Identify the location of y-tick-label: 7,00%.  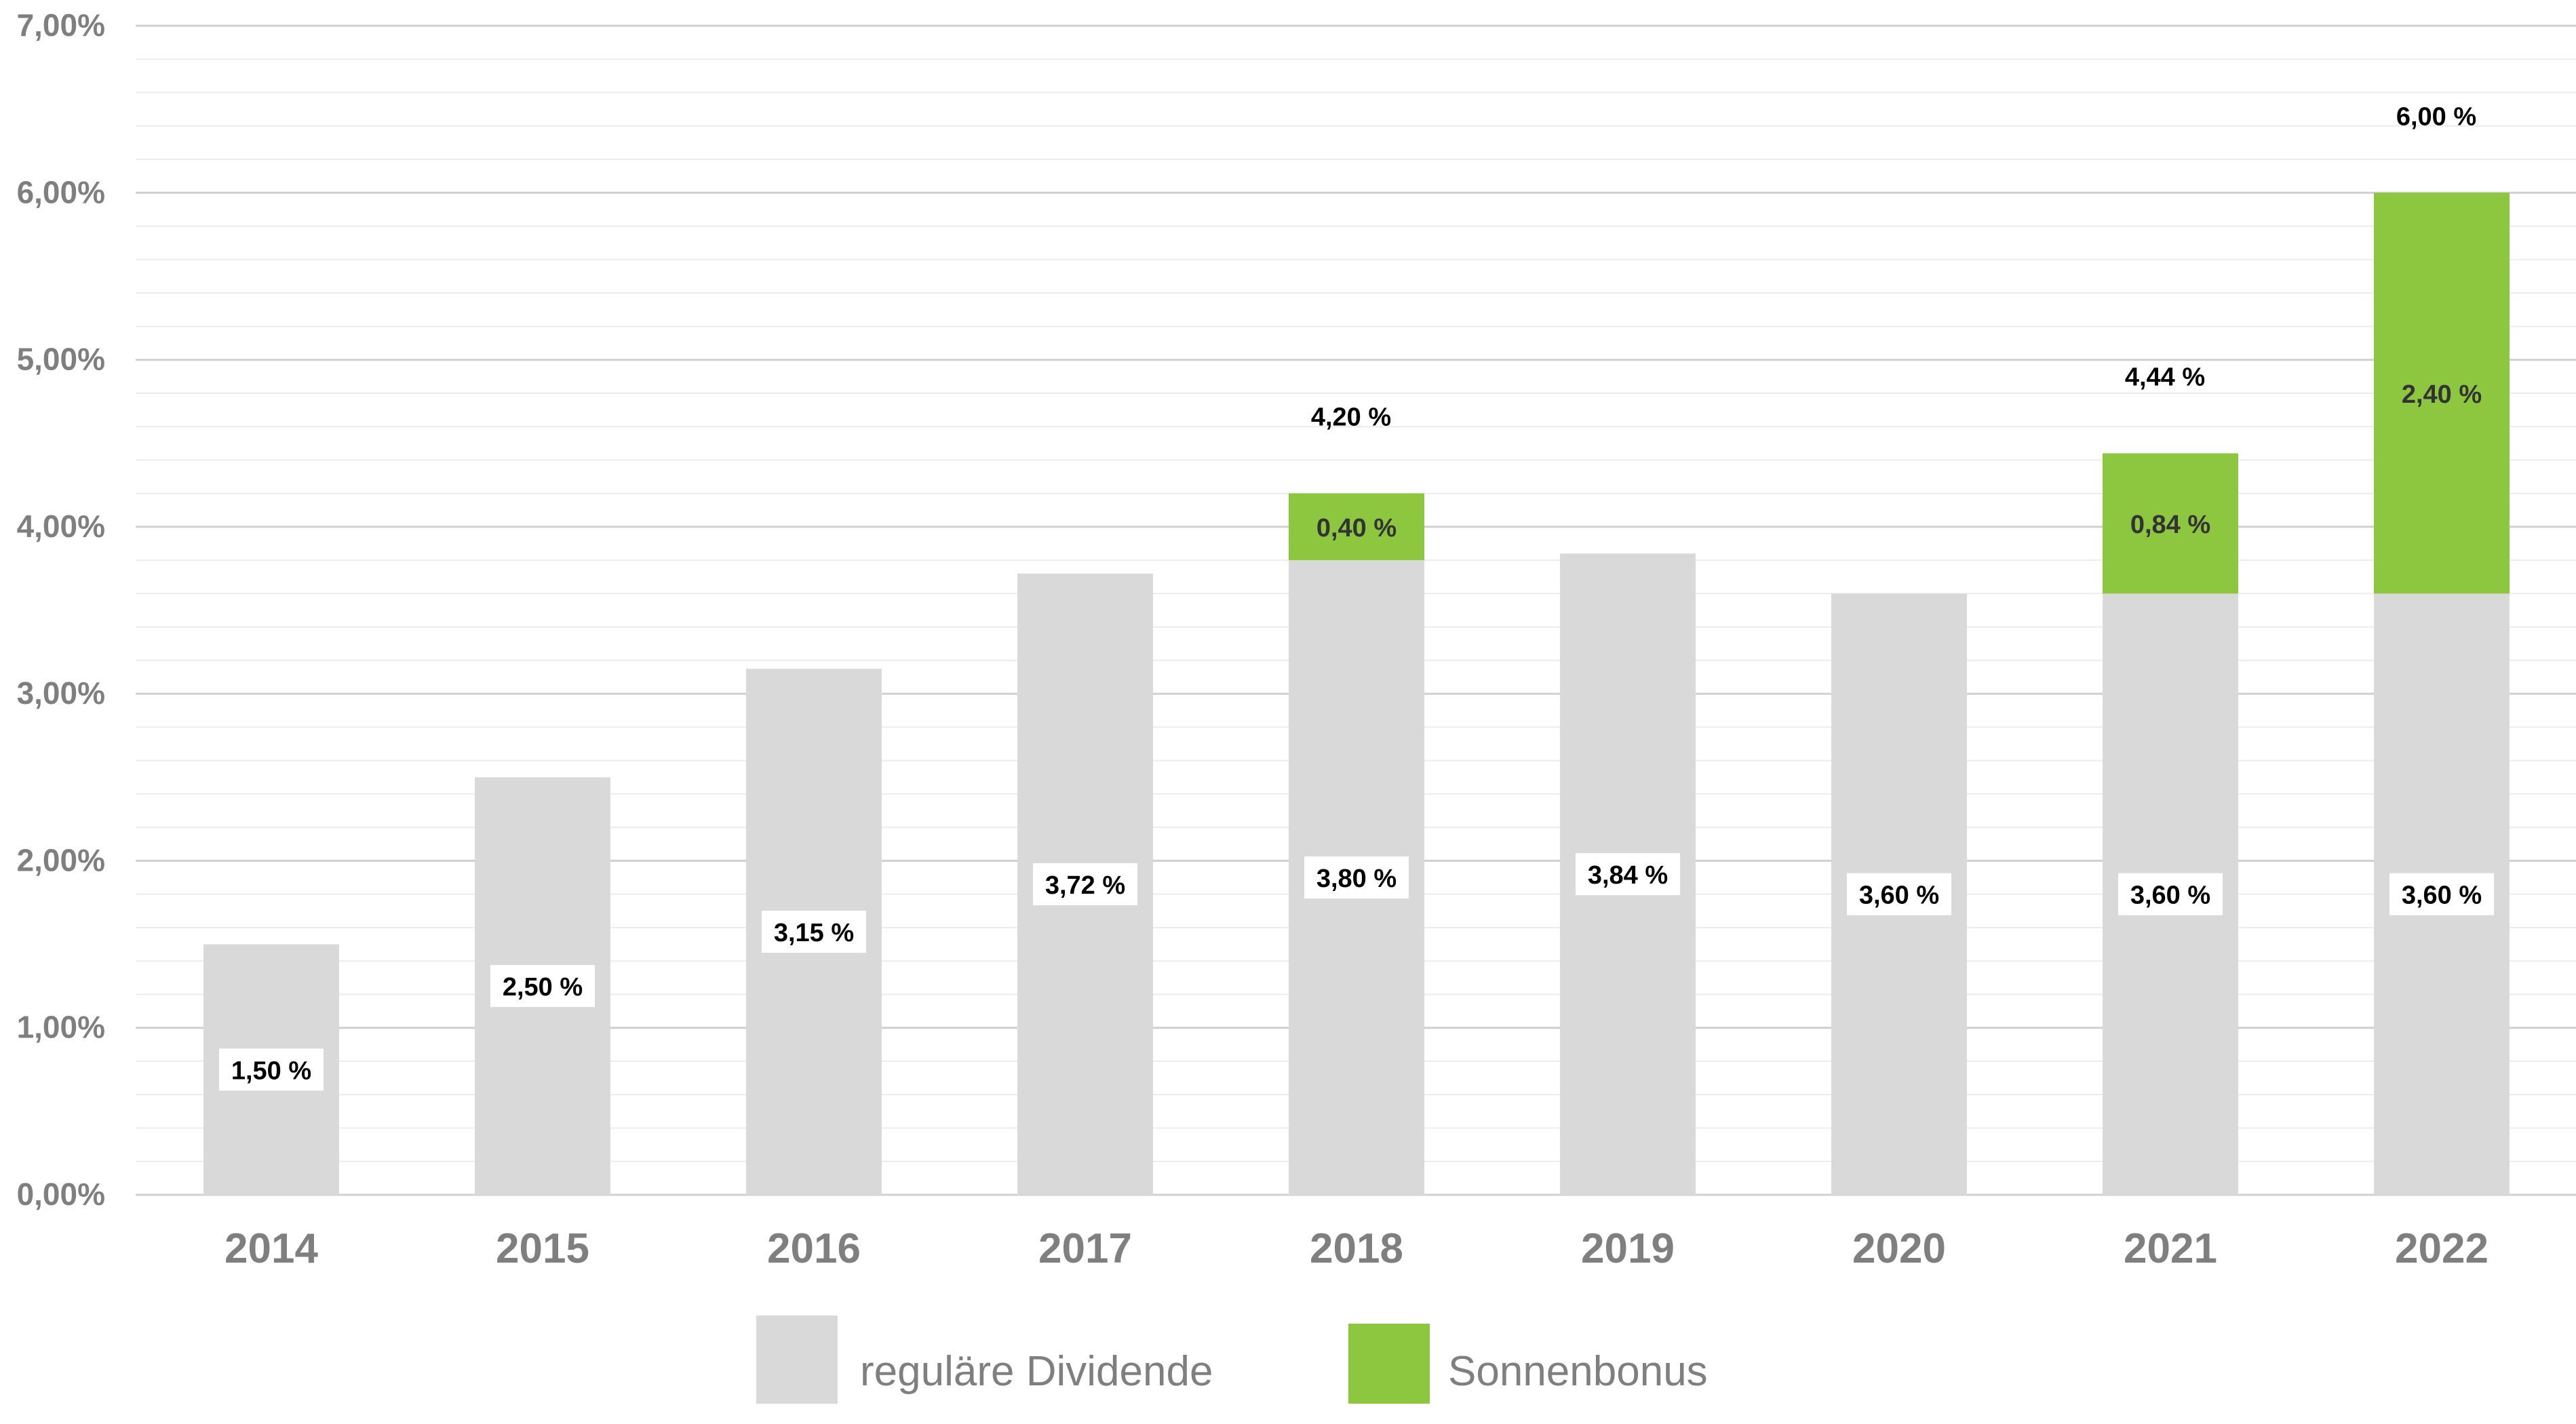
(61, 25).